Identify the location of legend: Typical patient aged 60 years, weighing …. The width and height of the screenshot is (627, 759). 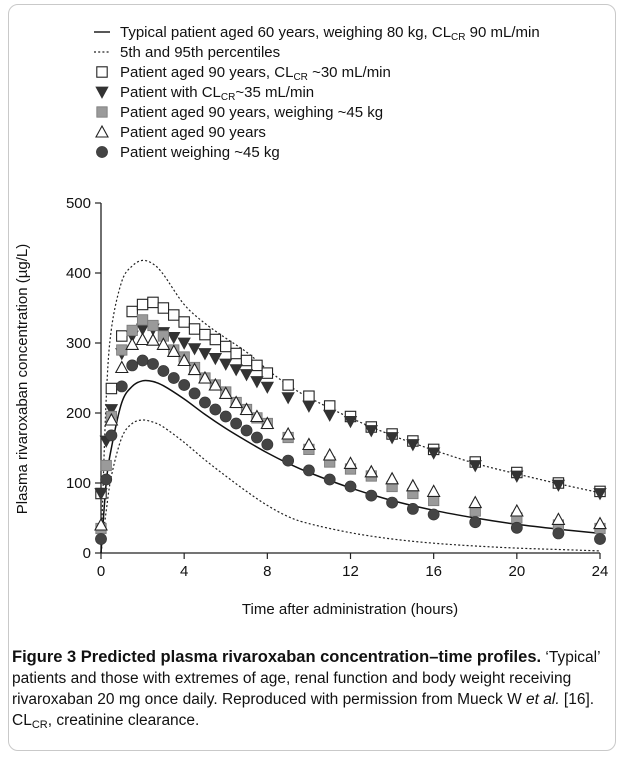
(317, 92).